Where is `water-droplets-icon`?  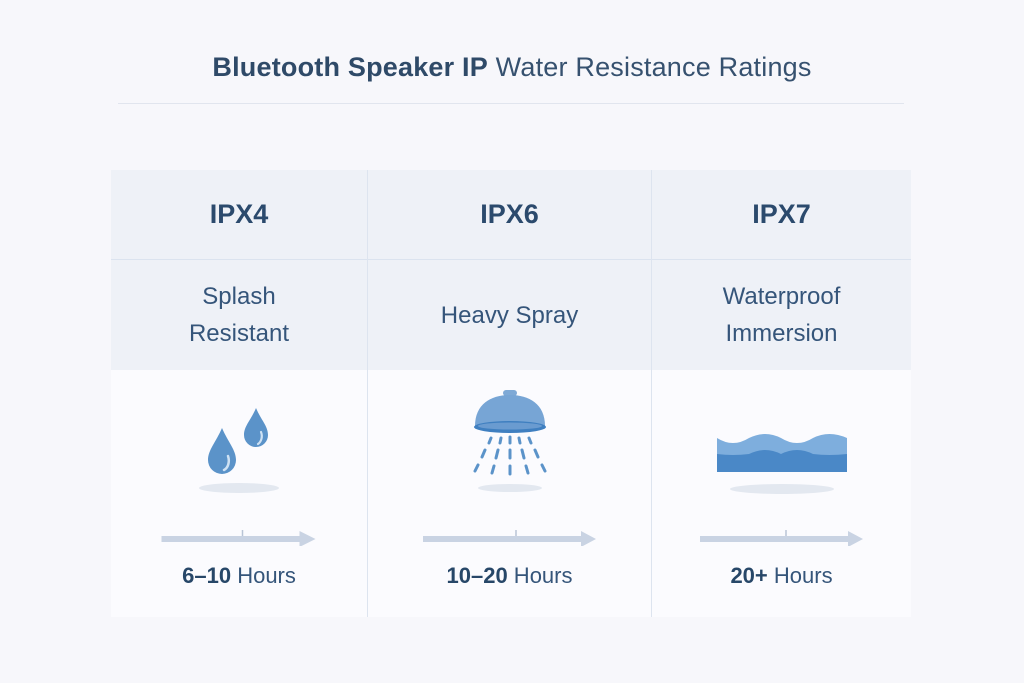 water-droplets-icon is located at coordinates (239, 450).